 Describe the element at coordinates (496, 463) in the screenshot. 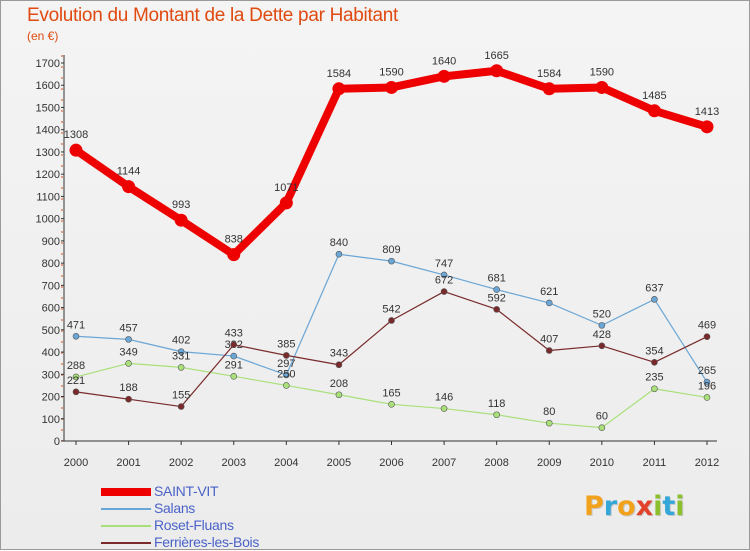

I see `x-tick-label: 2008` at that location.